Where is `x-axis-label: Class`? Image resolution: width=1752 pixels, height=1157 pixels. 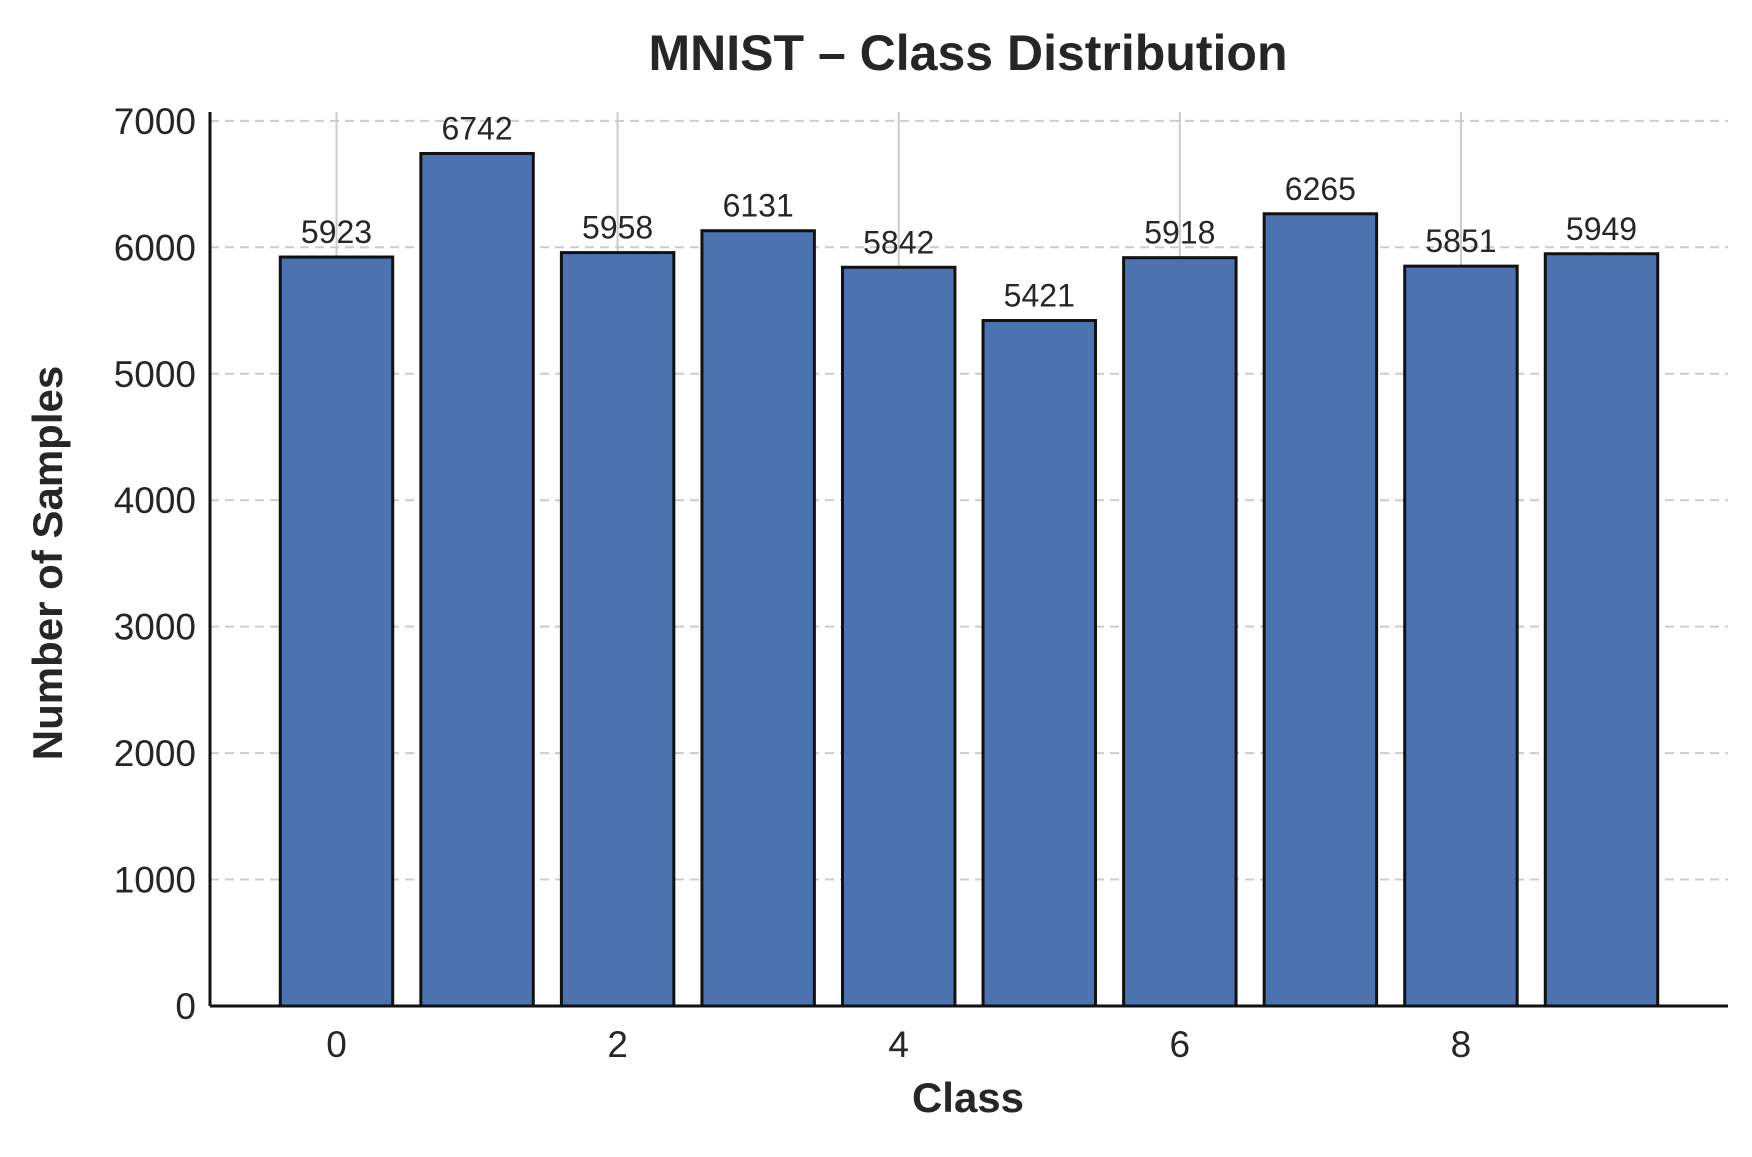
x-axis-label: Class is located at coordinates (968, 1097).